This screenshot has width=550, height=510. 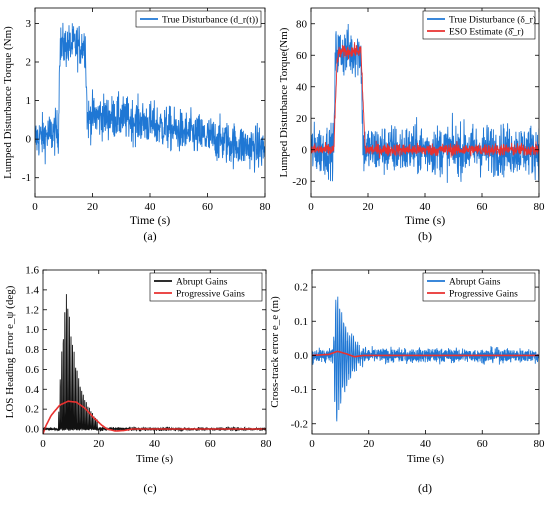 What do you see at coordinates (8, 102) in the screenshot?
I see `y-axis-label: Lumped Disturbance Torque (Nm)` at bounding box center [8, 102].